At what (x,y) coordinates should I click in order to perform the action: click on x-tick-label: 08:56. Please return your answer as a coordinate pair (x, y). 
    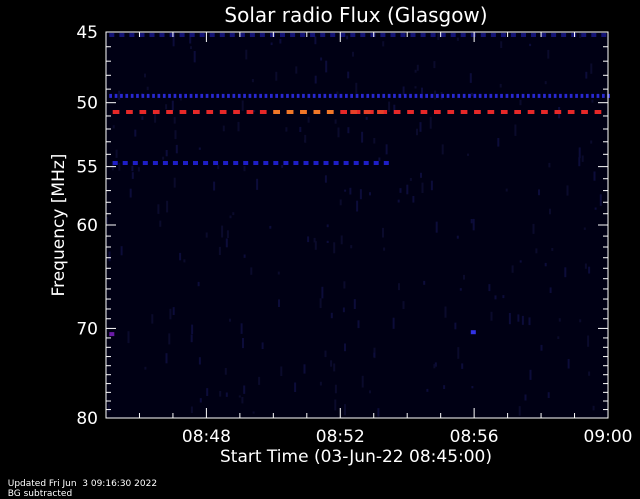
    Looking at the image, I should click on (474, 437).